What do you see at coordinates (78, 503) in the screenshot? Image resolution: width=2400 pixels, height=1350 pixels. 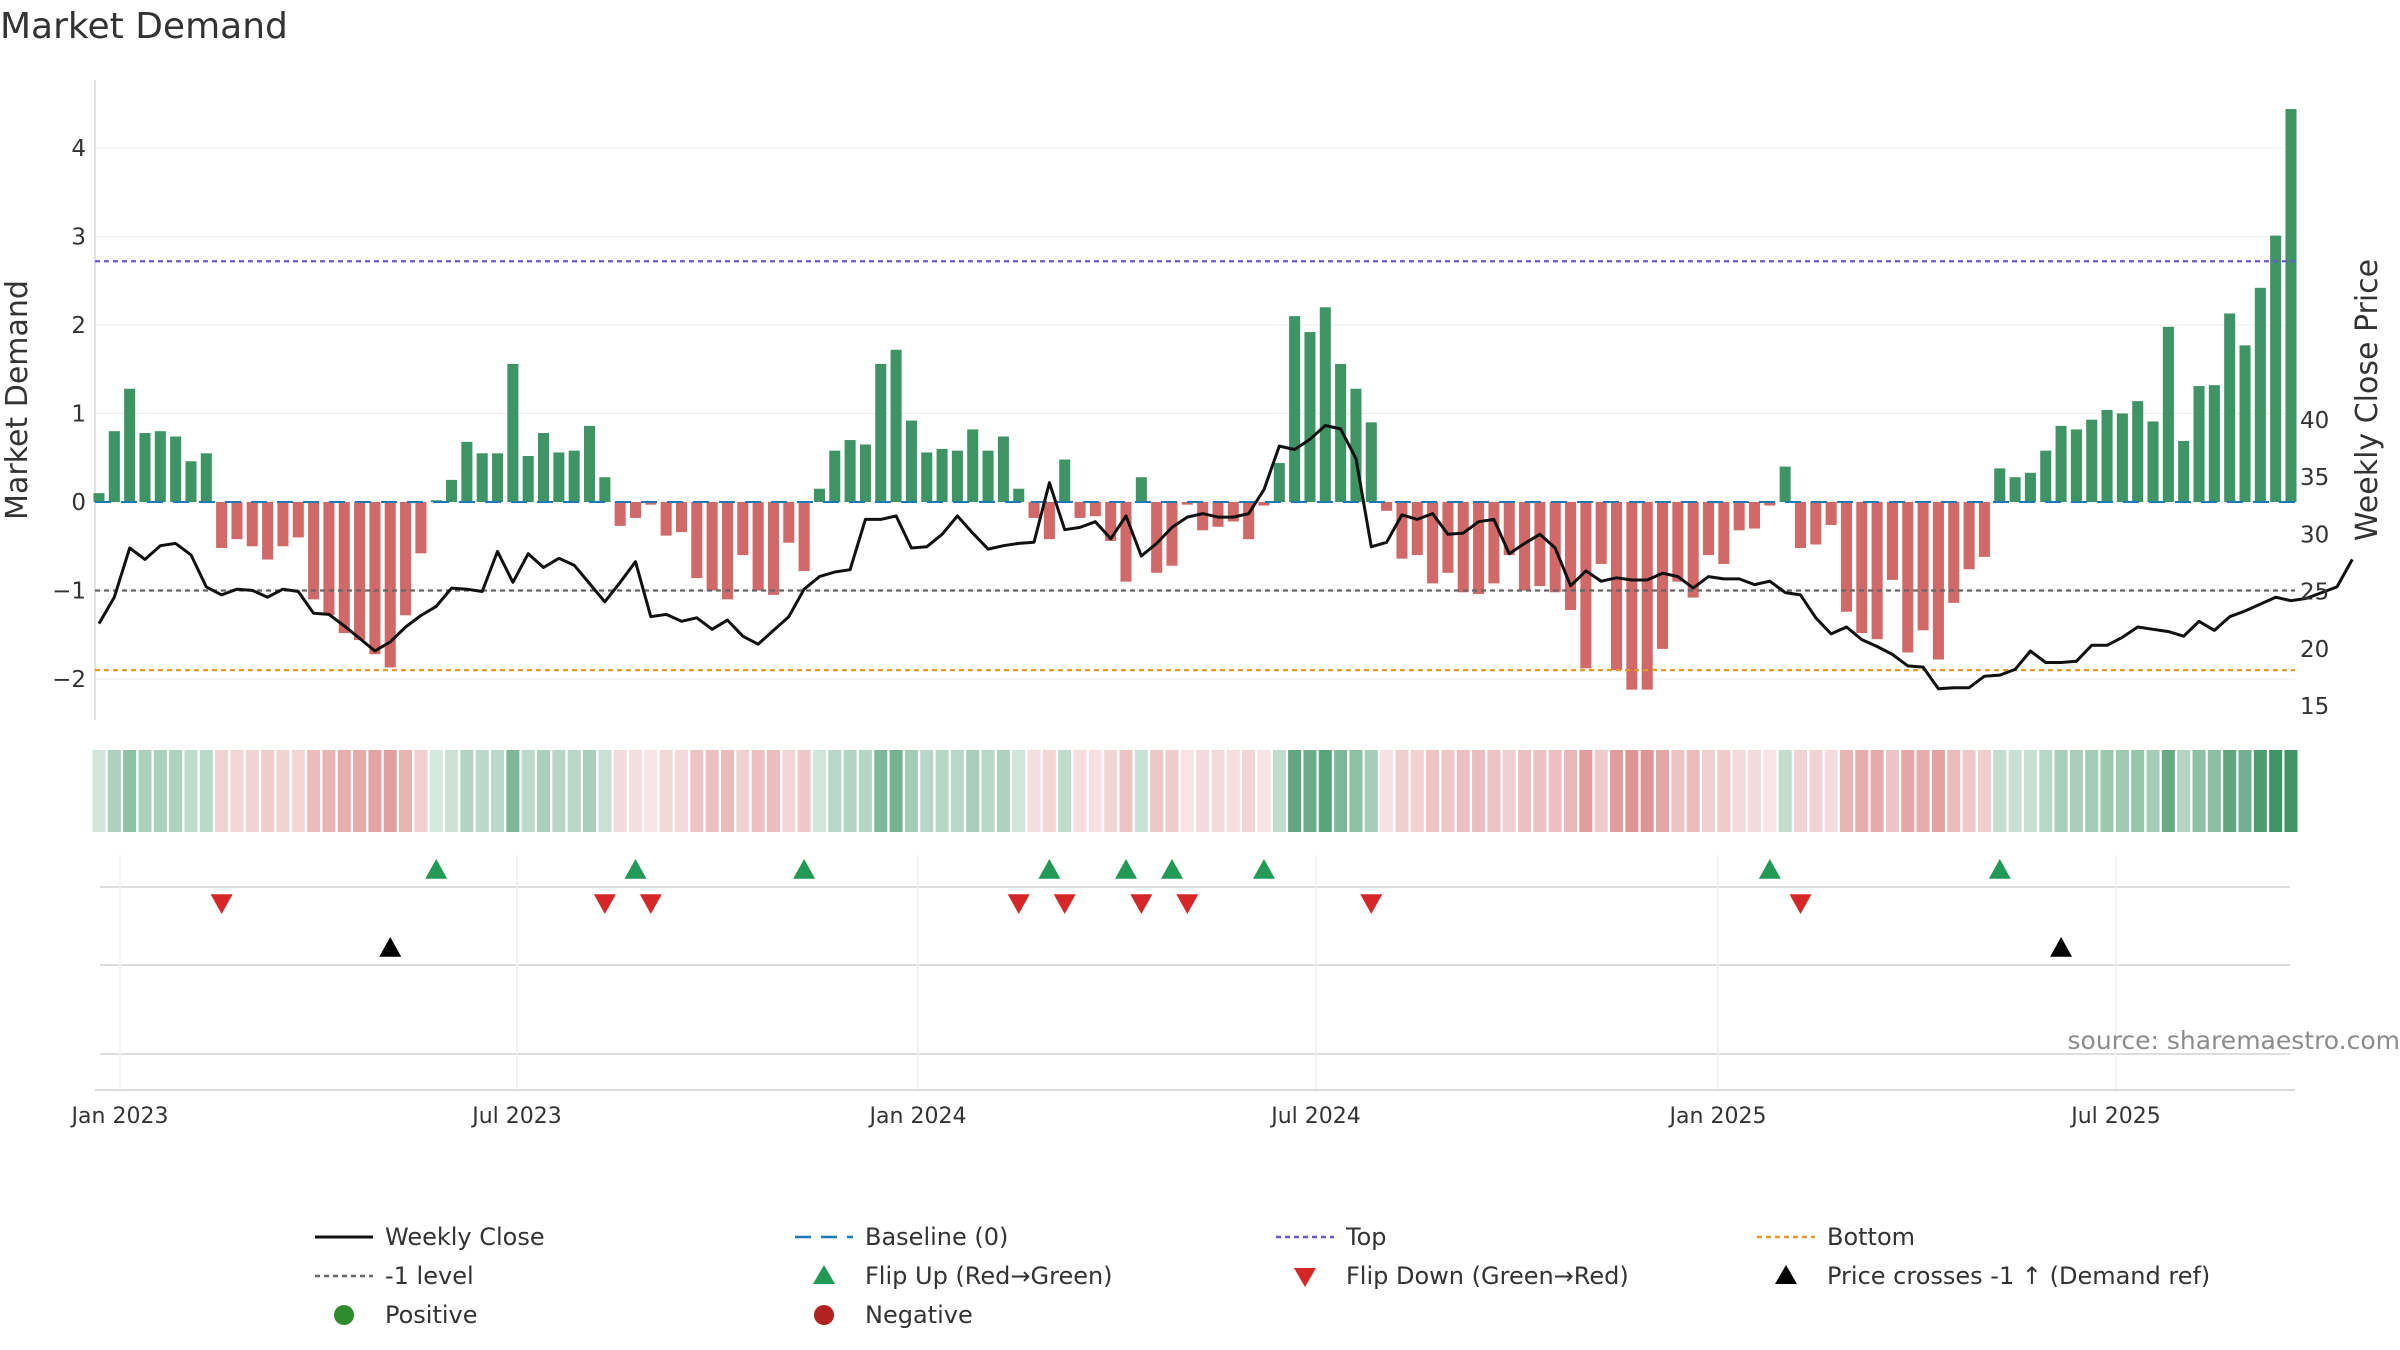 I see `y-tick-left: 0` at bounding box center [78, 503].